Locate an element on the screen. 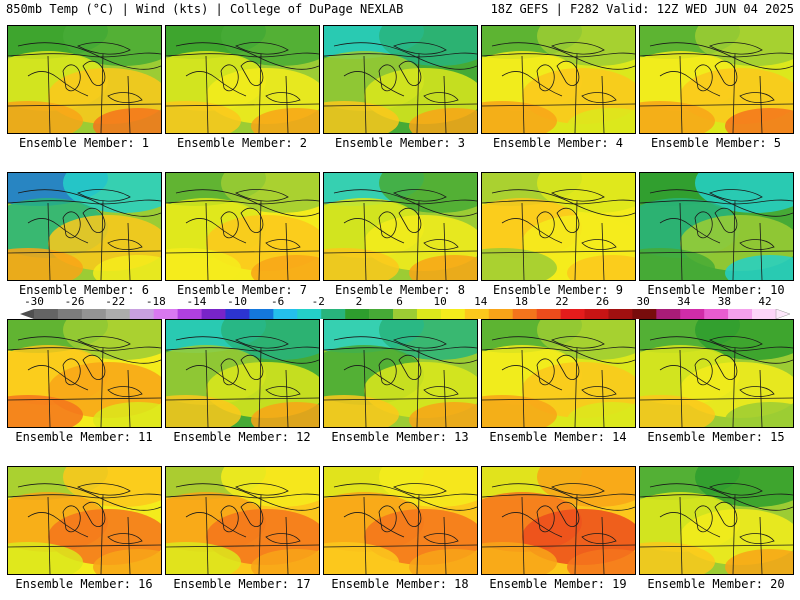 This screenshot has height=600, width=800. colorbar-tick-label: 42 is located at coordinates (765, 301).